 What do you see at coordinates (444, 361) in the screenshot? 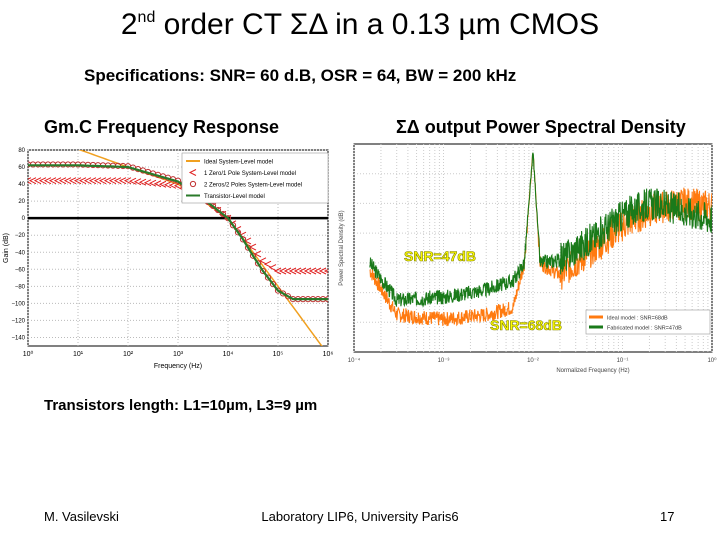
I see `x-tick-label: 10⁻³` at bounding box center [444, 361].